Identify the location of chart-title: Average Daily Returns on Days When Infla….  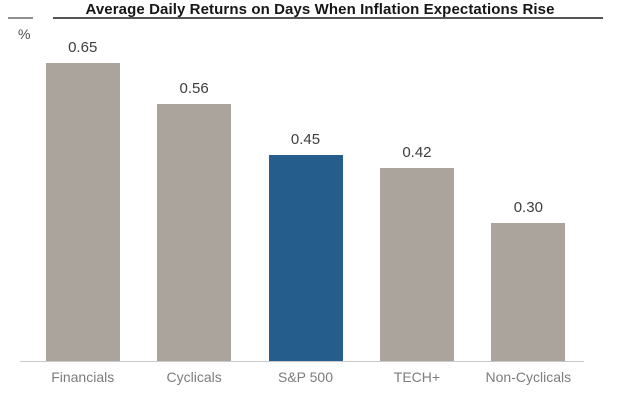
(320, 9).